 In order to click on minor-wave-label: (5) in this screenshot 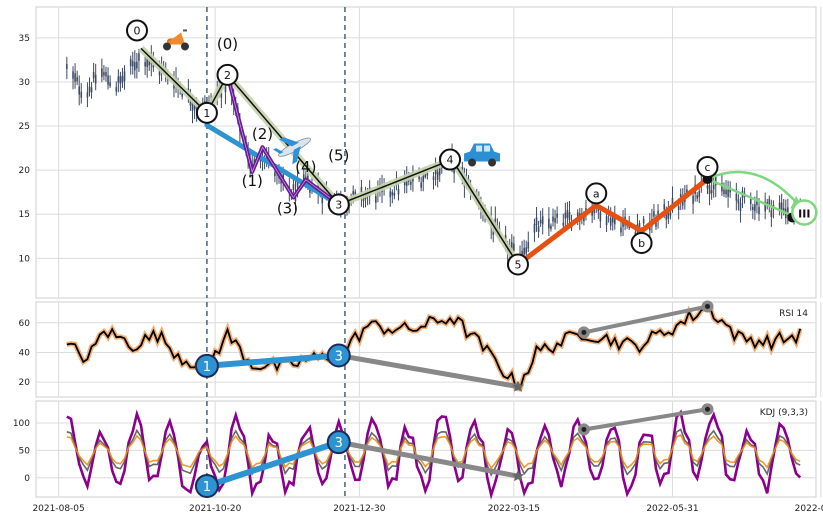, I will do `click(338, 156)`.